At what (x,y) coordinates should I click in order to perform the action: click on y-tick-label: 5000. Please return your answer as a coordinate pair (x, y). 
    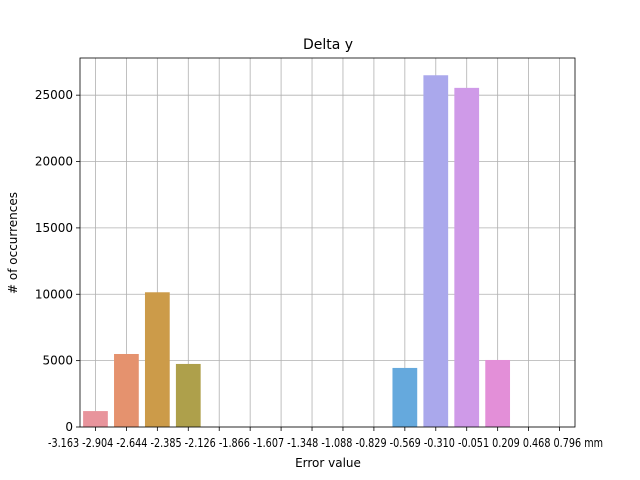
    Looking at the image, I should click on (57, 361).